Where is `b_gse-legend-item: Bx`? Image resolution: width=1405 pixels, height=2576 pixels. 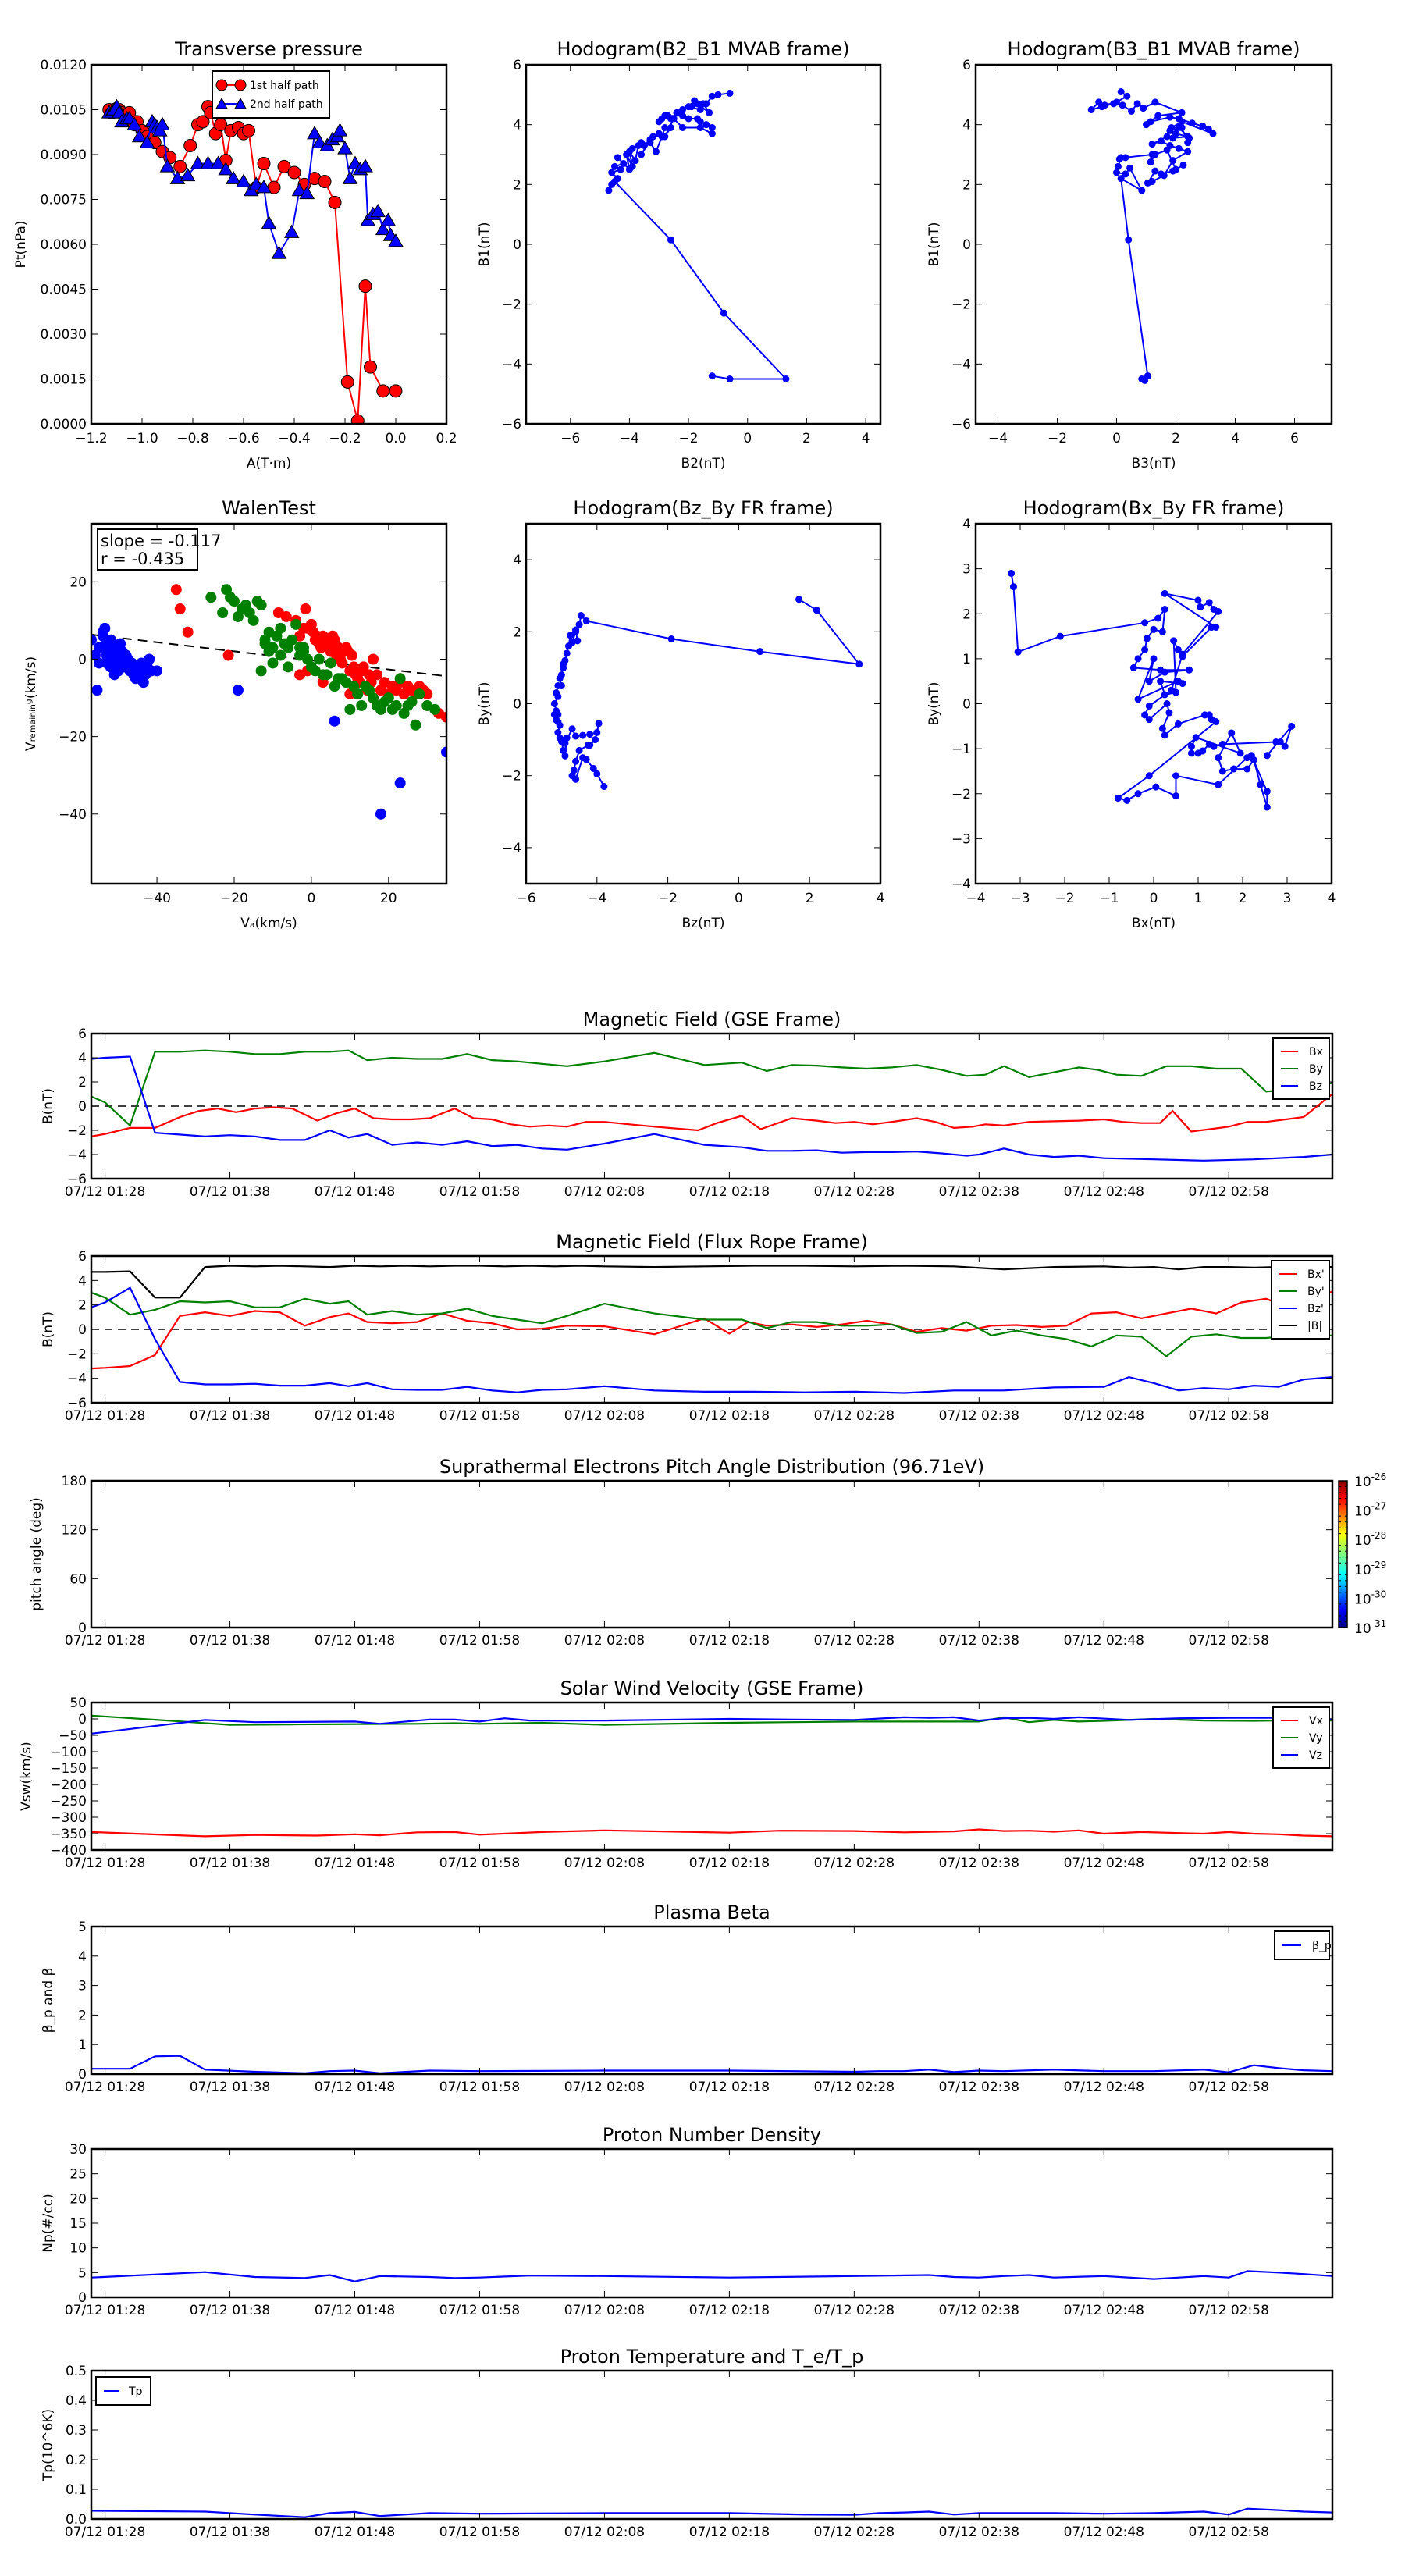
b_gse-legend-item: Bx is located at coordinates (1302, 1052).